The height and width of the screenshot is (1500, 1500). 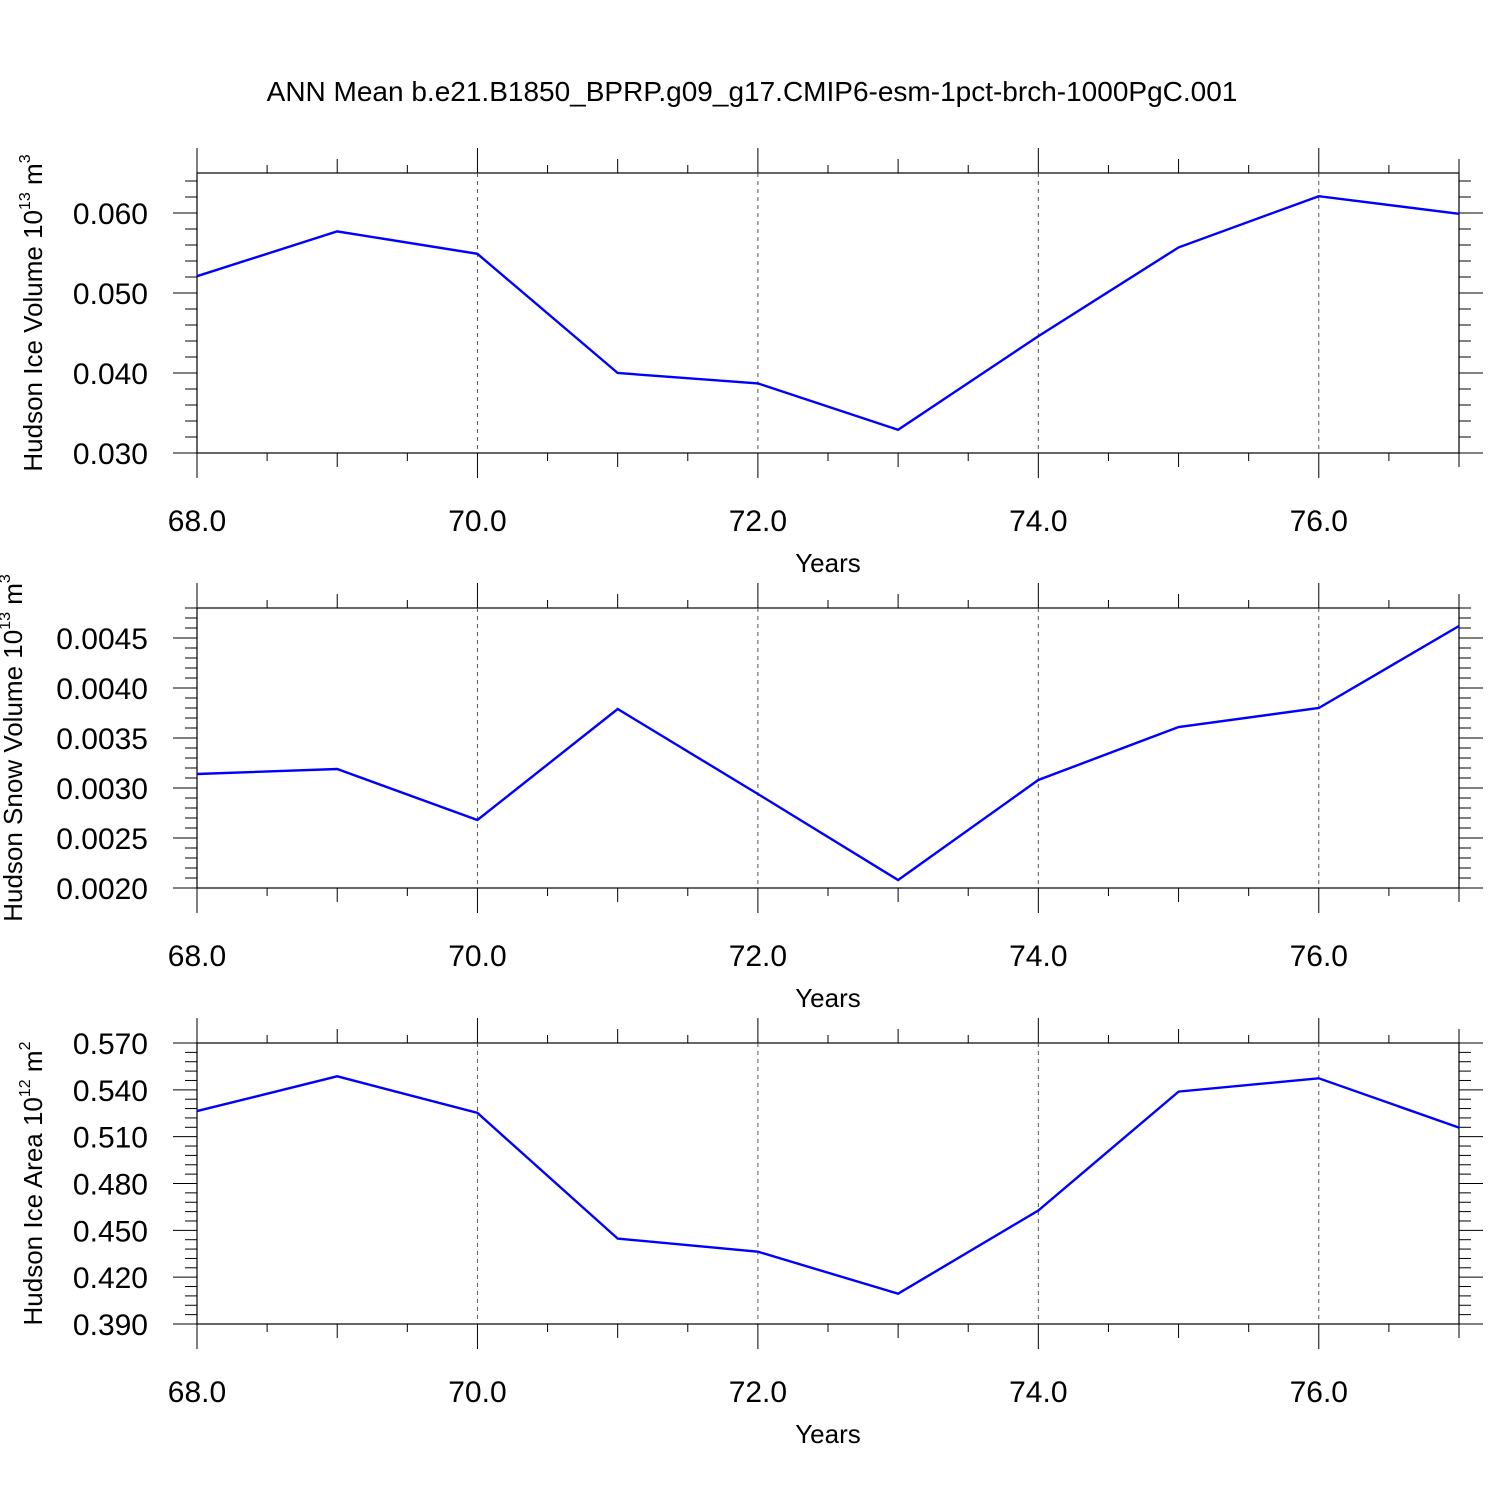 I want to click on y-tick-label: 0.0020, so click(x=102, y=889).